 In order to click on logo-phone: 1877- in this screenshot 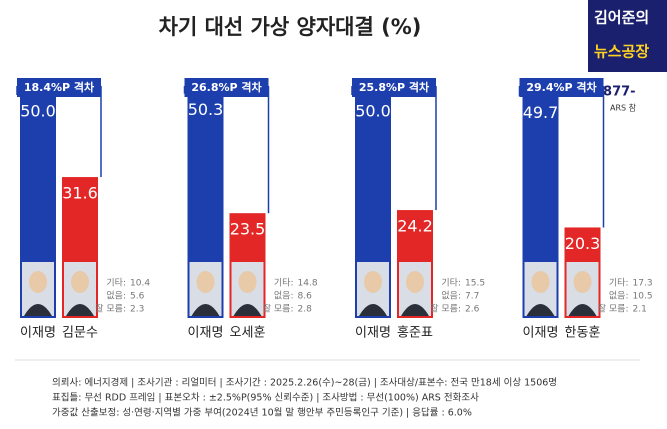, I will do `click(615, 92)`.